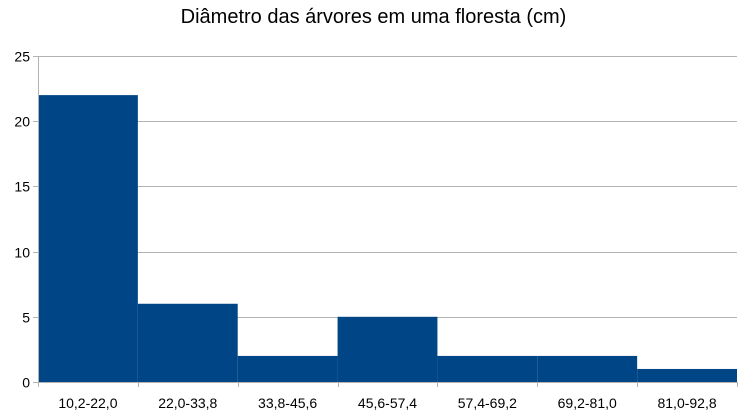 Image resolution: width=747 pixels, height=417 pixels. I want to click on y-tick-label: 10, so click(22, 253).